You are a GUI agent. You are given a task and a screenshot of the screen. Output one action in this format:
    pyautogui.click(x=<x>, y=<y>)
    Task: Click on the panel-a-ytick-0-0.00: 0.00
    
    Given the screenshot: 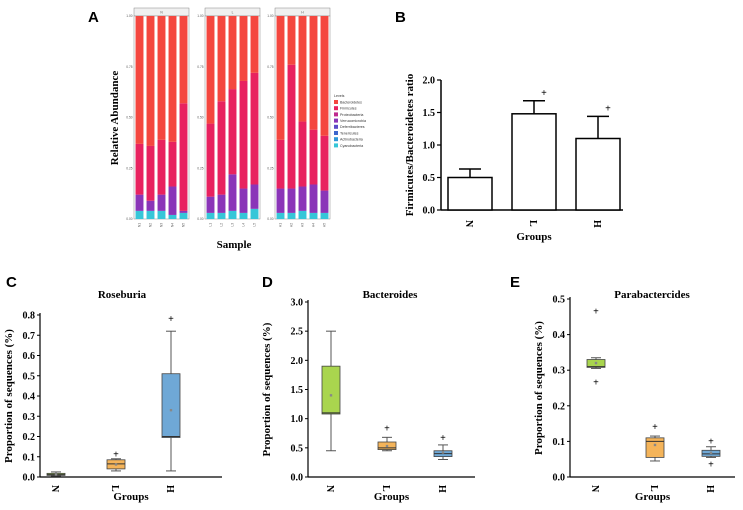 What is the action you would take?
    pyautogui.click(x=129, y=219)
    